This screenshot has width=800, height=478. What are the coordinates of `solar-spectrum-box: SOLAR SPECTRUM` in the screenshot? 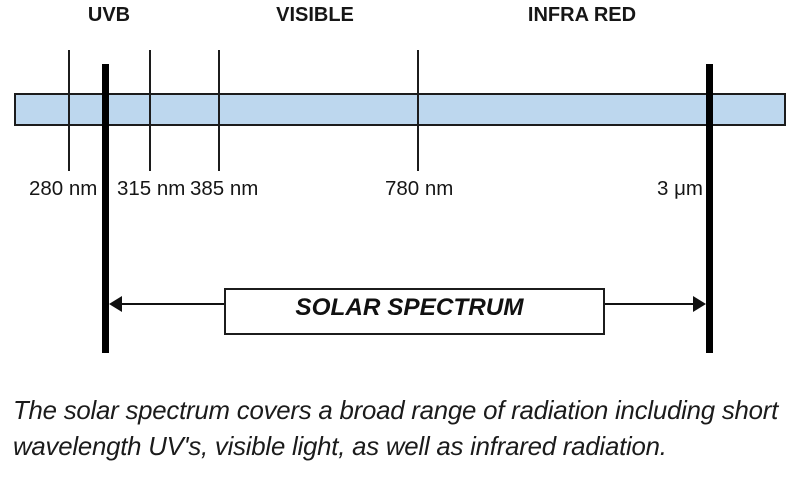 It's located at (414, 311).